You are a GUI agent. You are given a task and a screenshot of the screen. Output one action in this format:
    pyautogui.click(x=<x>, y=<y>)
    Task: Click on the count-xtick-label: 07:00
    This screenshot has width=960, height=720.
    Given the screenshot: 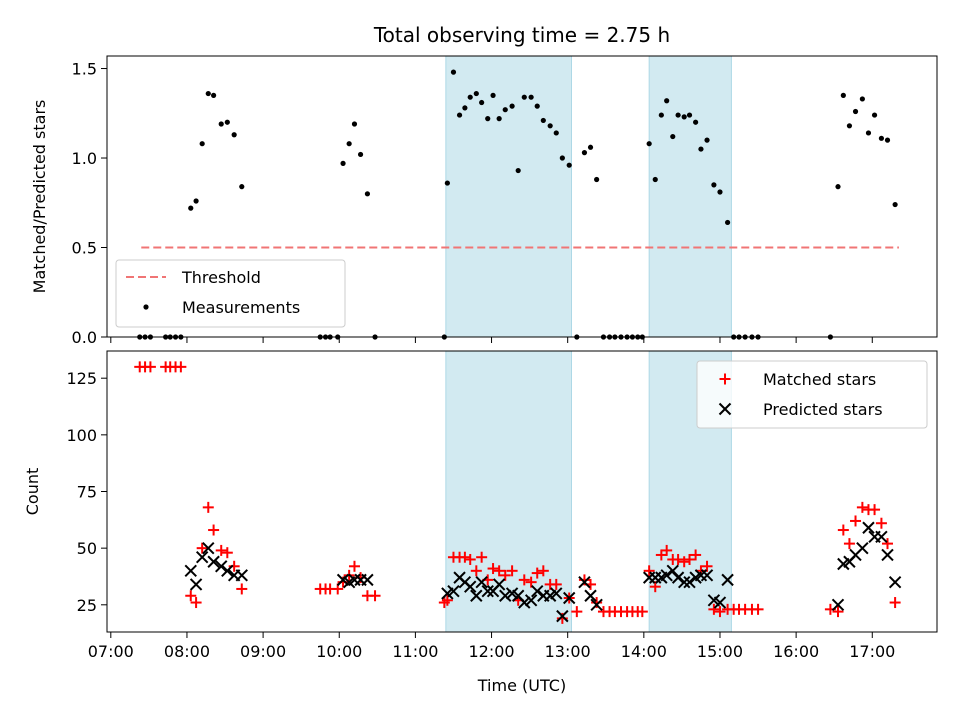 What is the action you would take?
    pyautogui.click(x=111, y=651)
    